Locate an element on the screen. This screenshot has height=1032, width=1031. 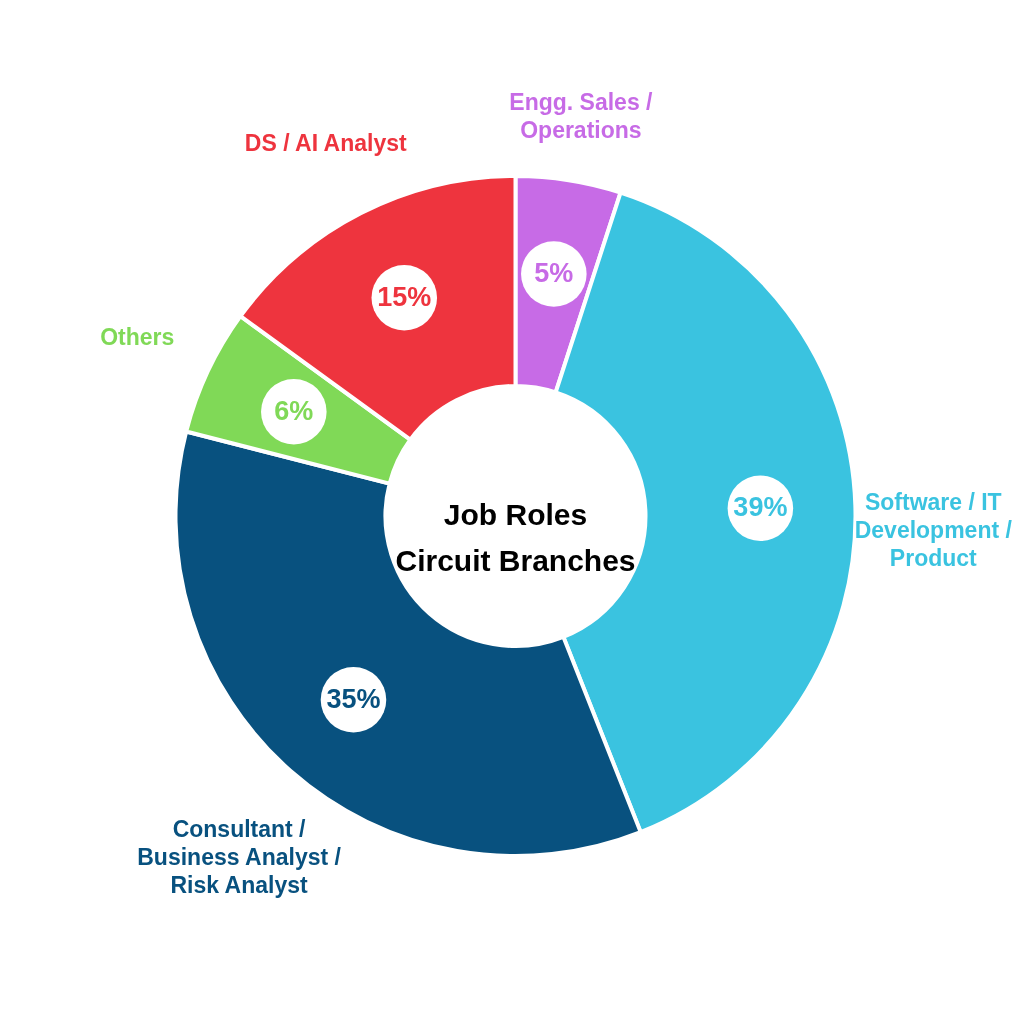
slice-label: Software / IT Development / Product is located at coordinates (933, 529).